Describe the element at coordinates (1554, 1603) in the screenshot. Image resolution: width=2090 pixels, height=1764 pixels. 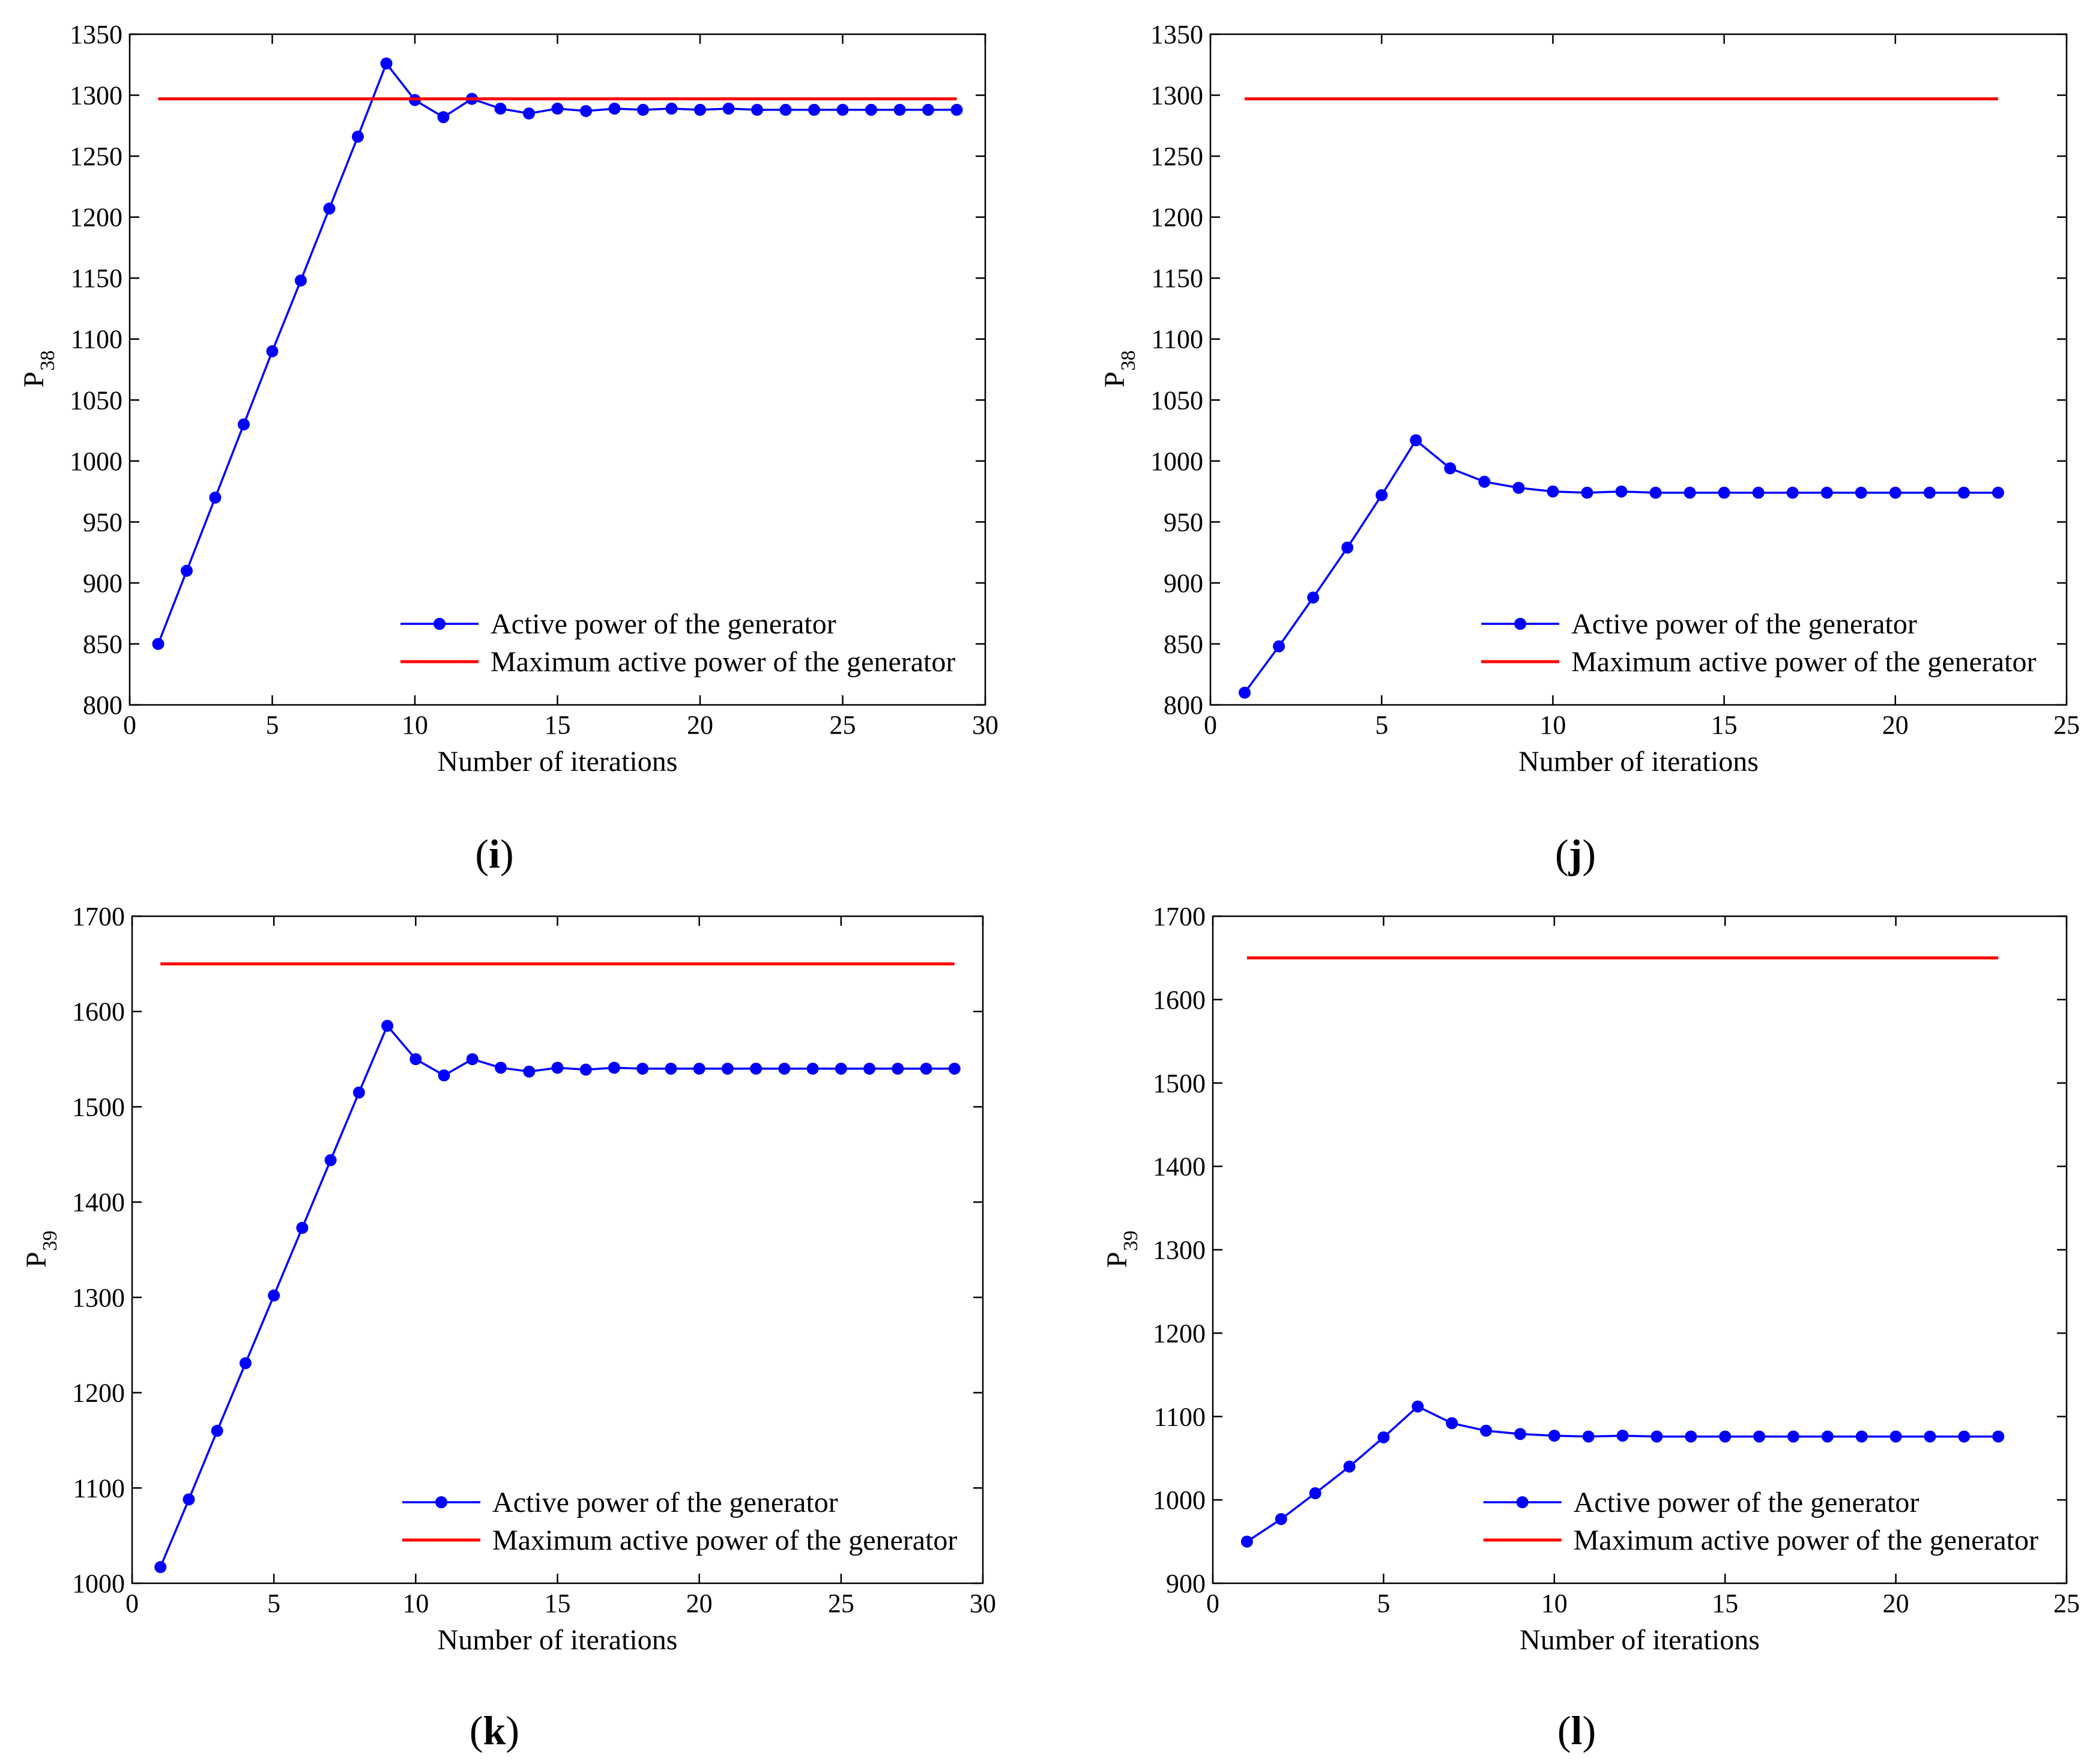
I see `x-tick-label: 10` at that location.